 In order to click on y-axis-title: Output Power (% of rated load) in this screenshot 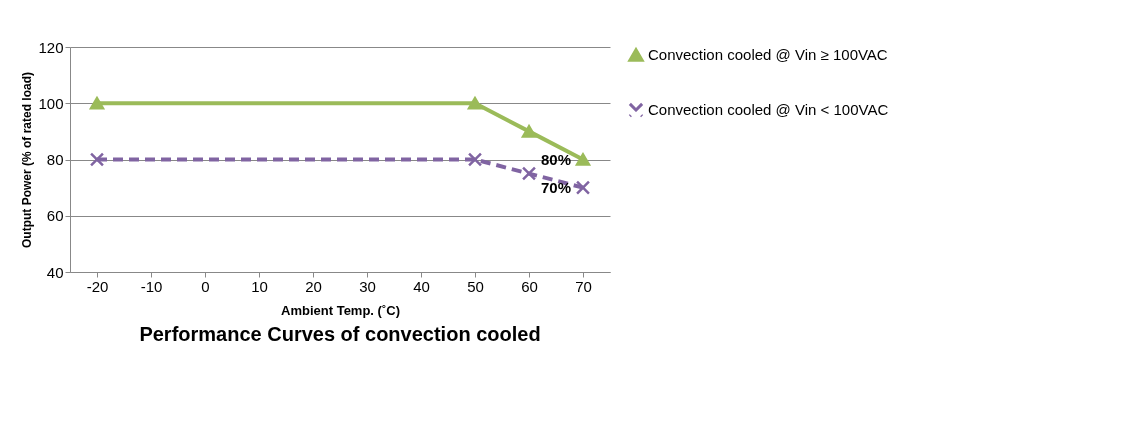, I will do `click(27, 160)`.